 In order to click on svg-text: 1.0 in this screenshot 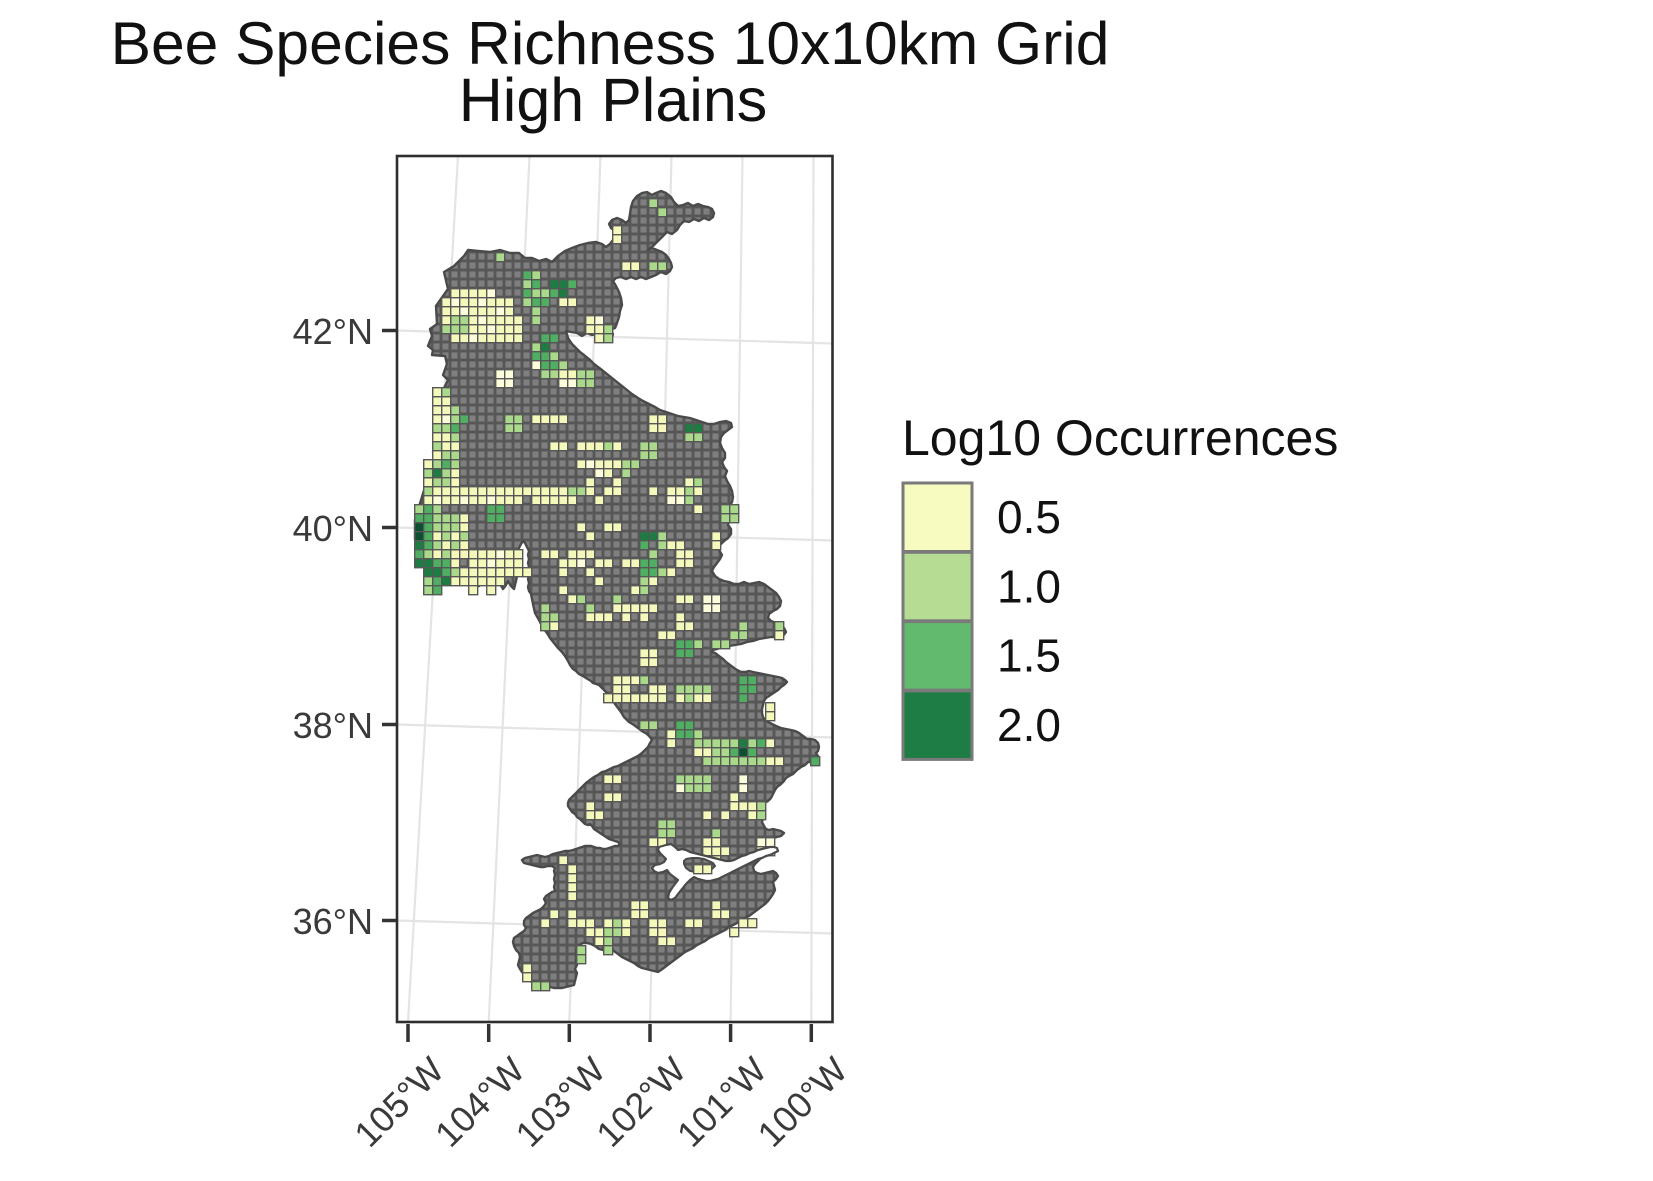, I will do `click(1029, 586)`.